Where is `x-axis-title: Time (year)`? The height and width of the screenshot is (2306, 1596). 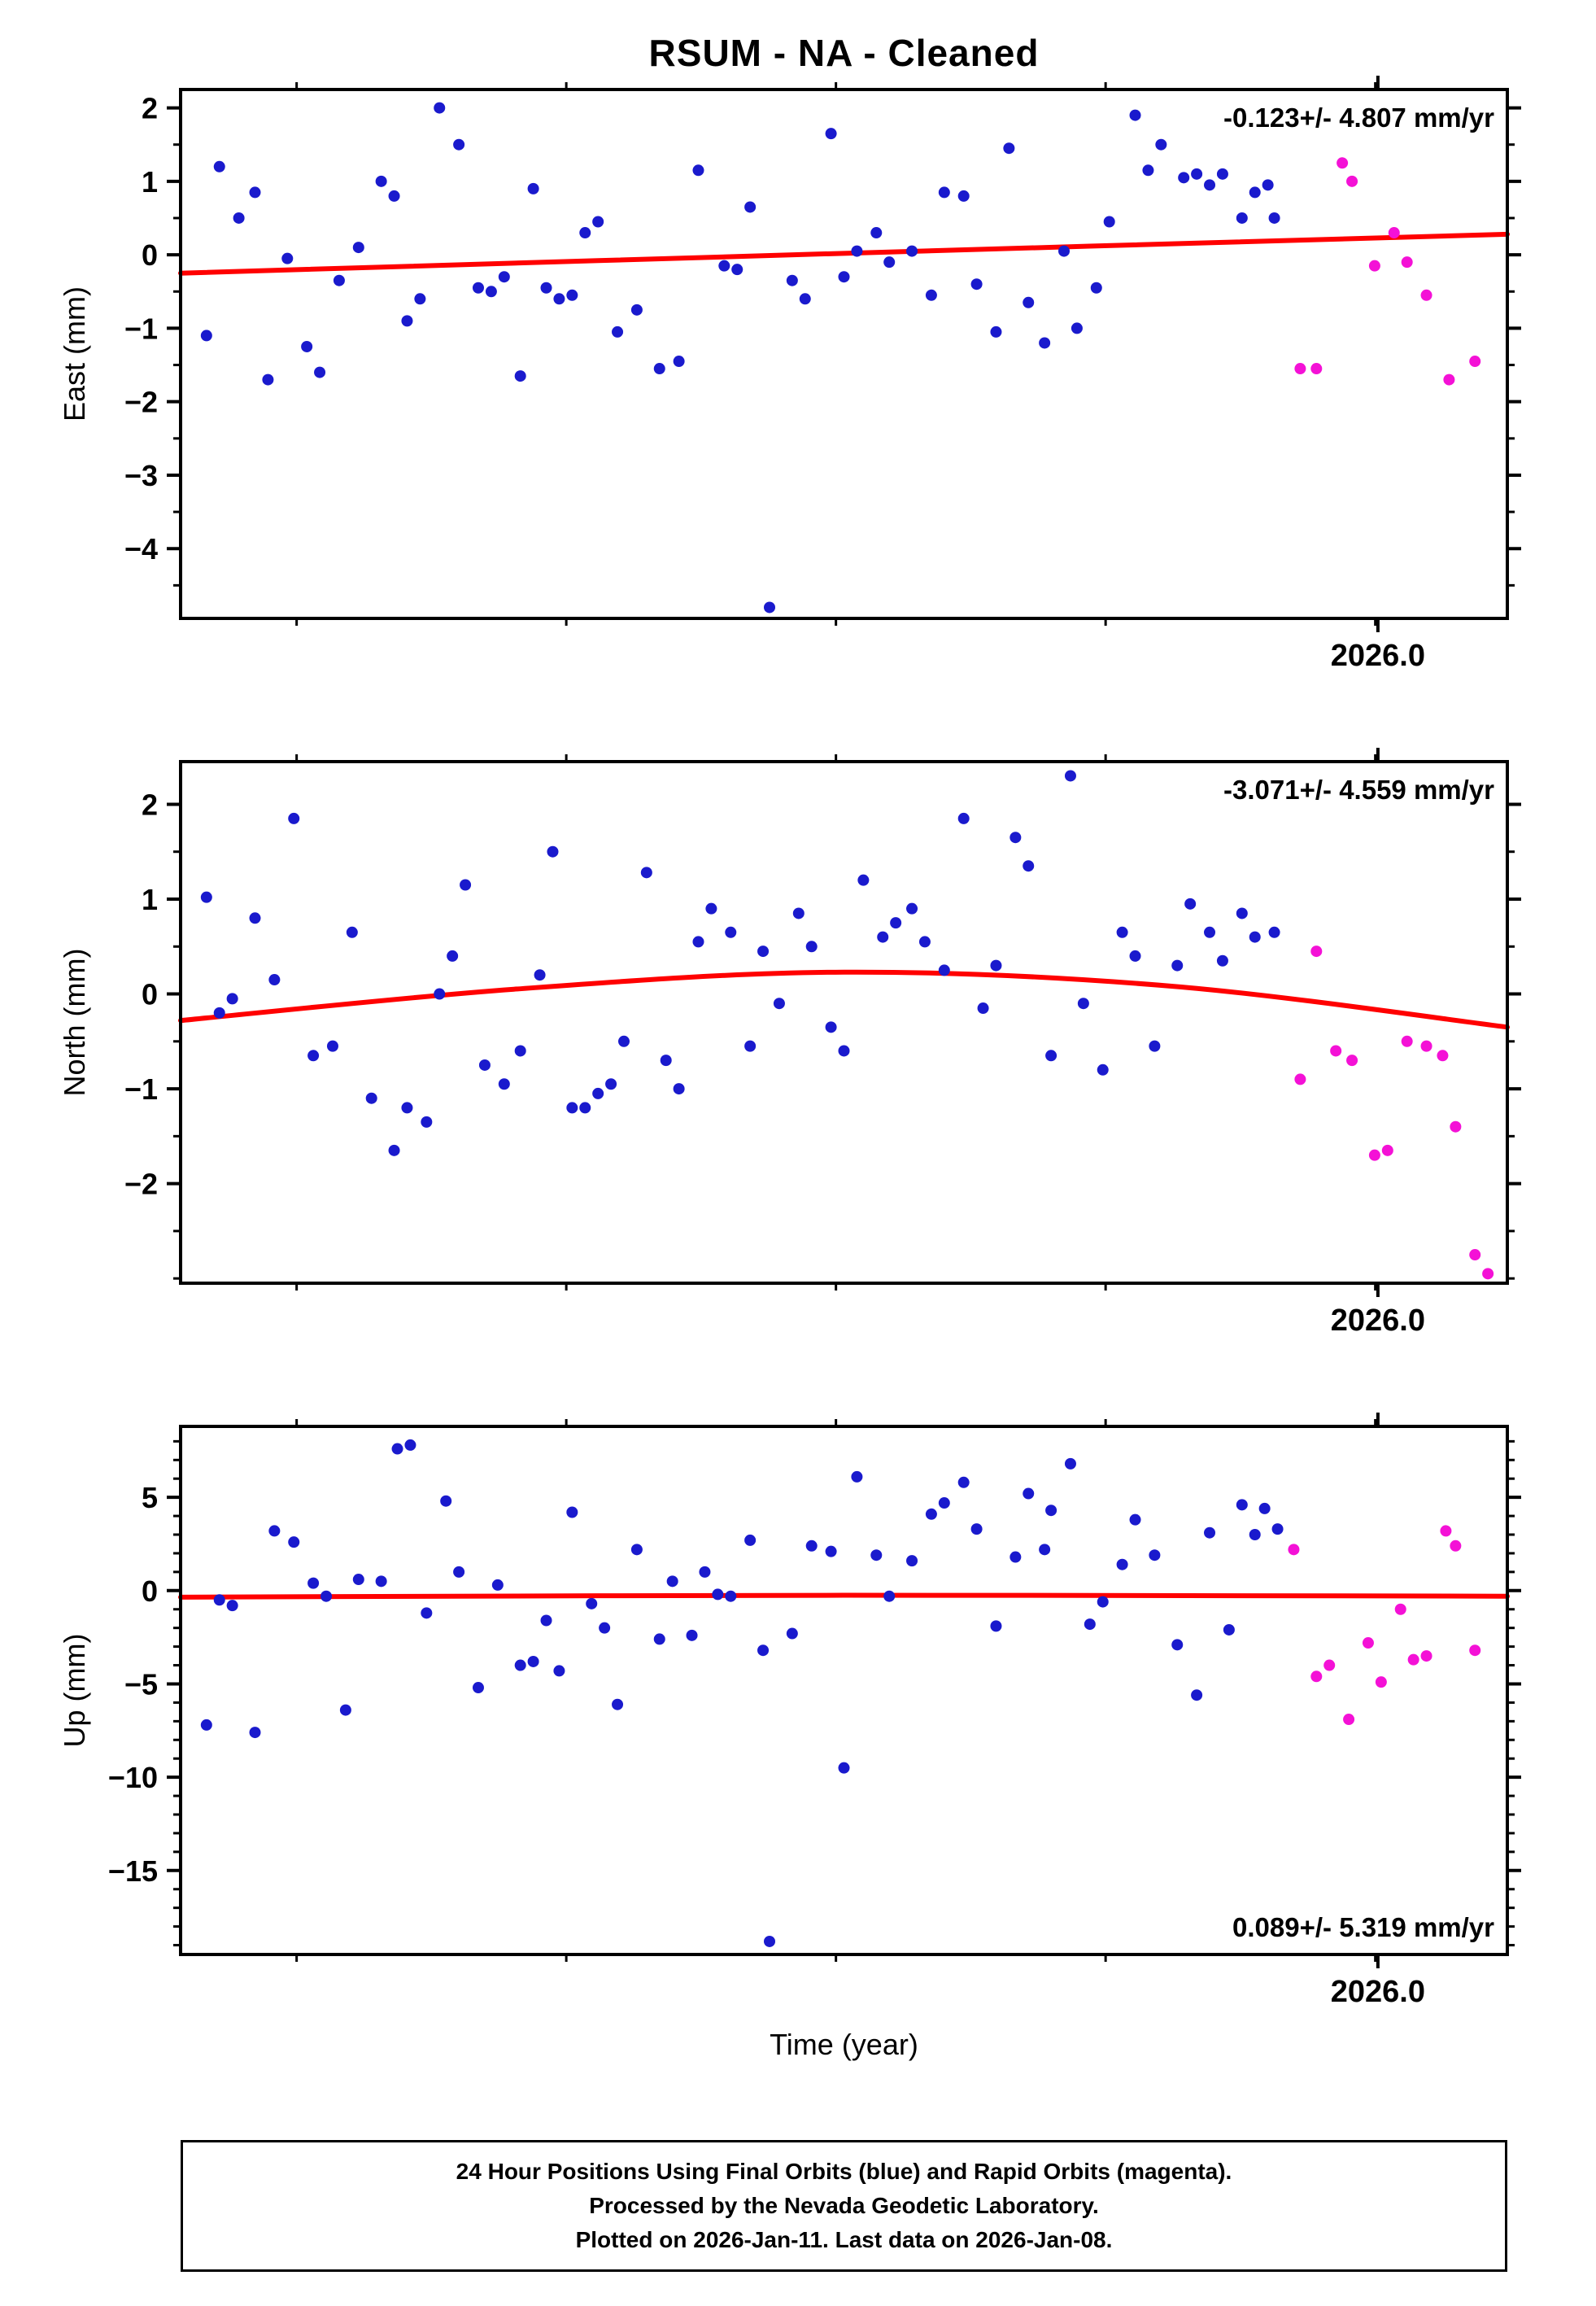
x-axis-title: Time (year) is located at coordinates (844, 2044).